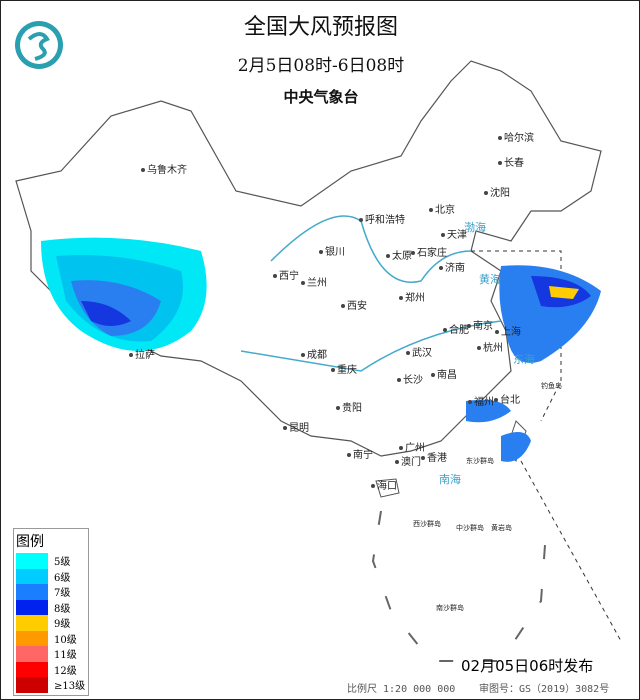  What do you see at coordinates (527, 666) in the screenshot?
I see `issue-time: 02月05日06时发布` at bounding box center [527, 666].